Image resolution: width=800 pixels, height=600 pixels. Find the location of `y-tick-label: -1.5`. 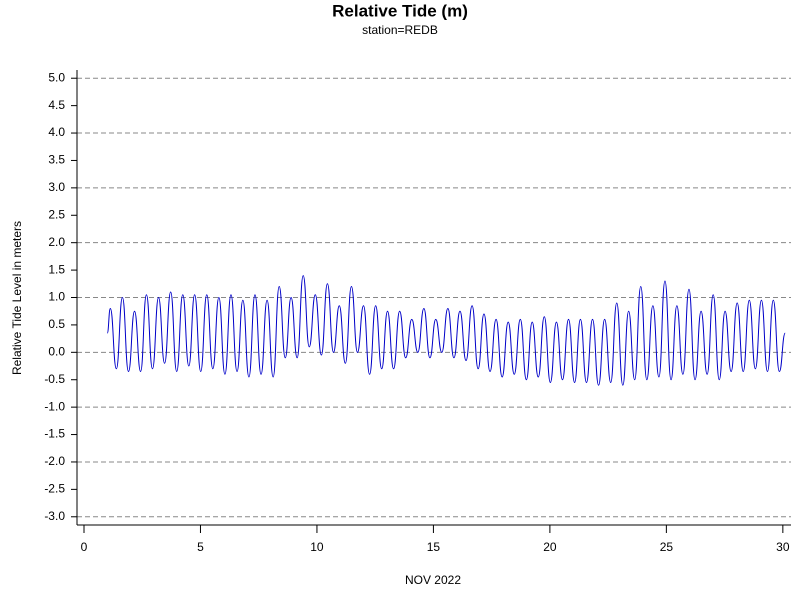

y-tick-label: -1.5 is located at coordinates (54, 434).